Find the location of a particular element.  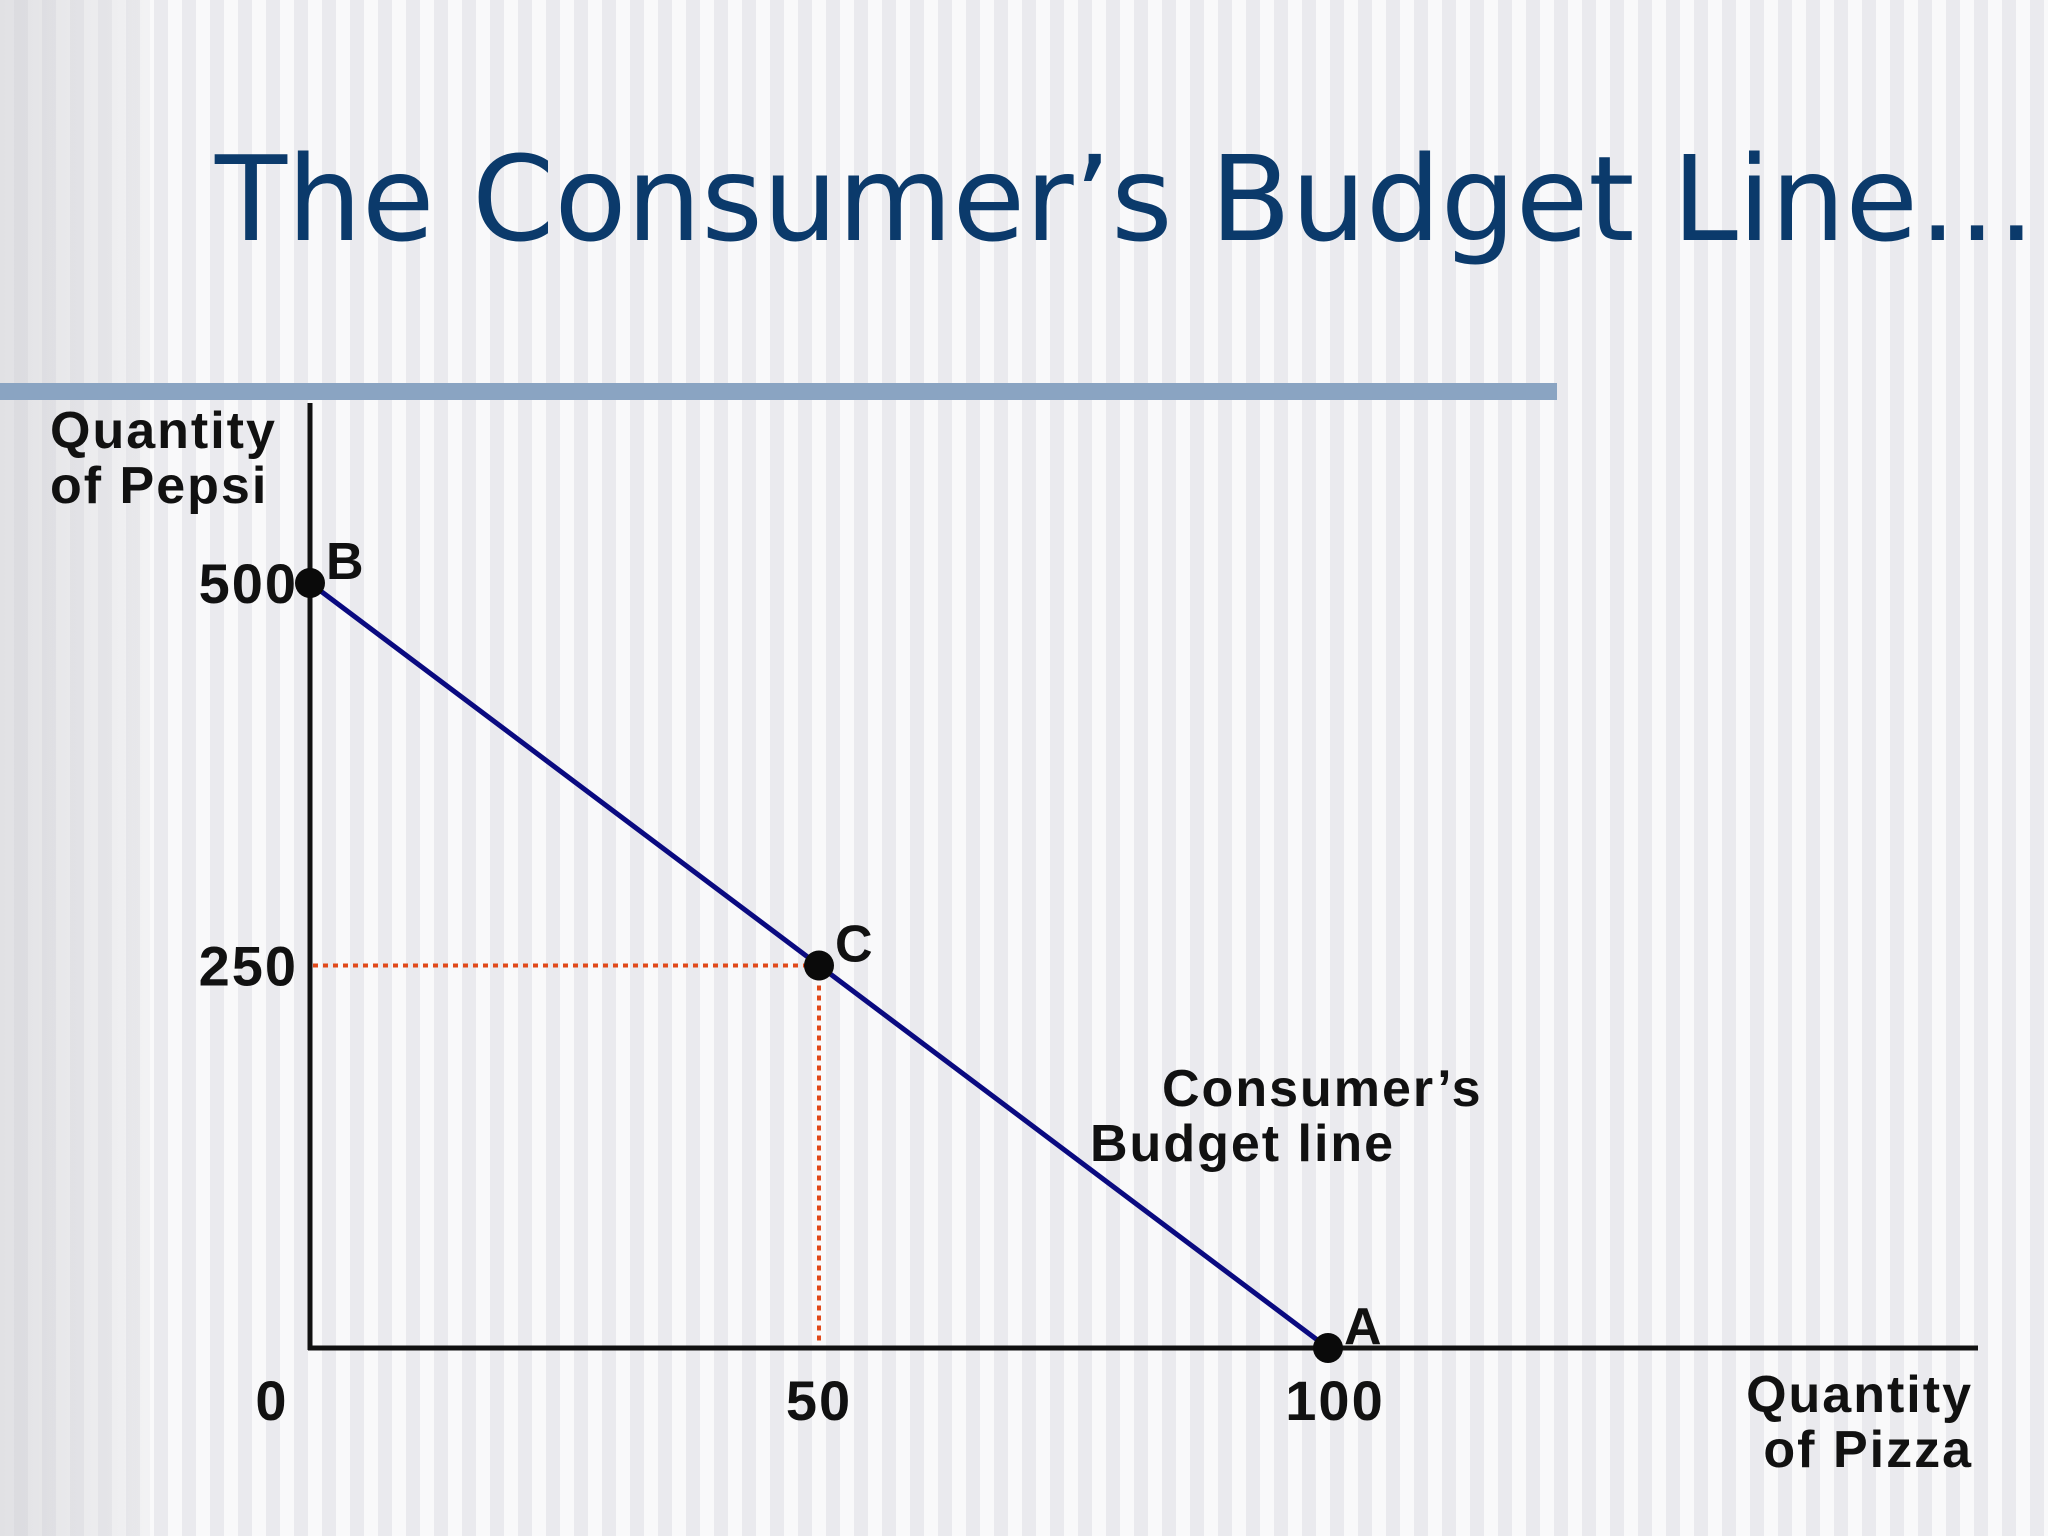

guide-lines is located at coordinates (567, 1154).